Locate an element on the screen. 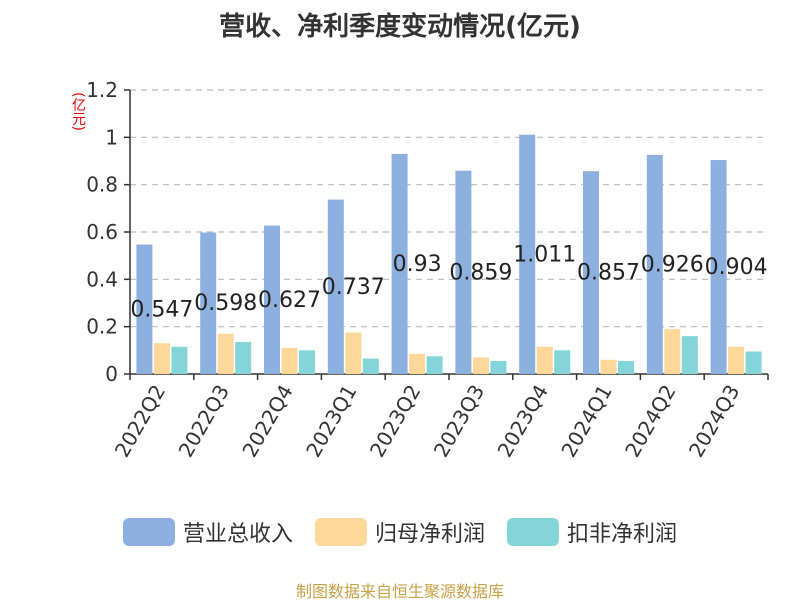  x-tick-label: 2023Q2 is located at coordinates (395, 421).